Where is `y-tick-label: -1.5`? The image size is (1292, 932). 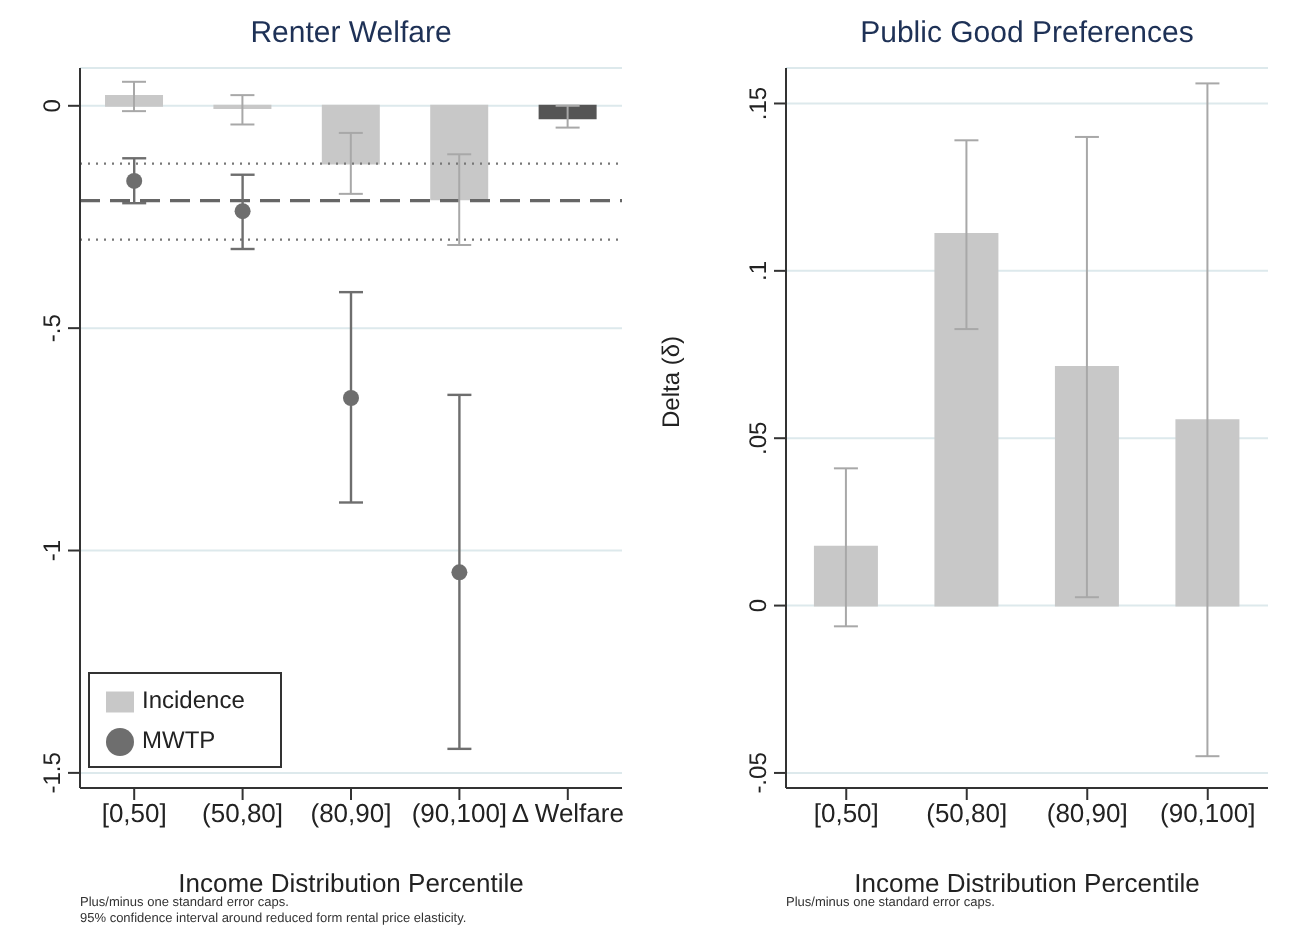 y-tick-label: -1.5 is located at coordinates (52, 772).